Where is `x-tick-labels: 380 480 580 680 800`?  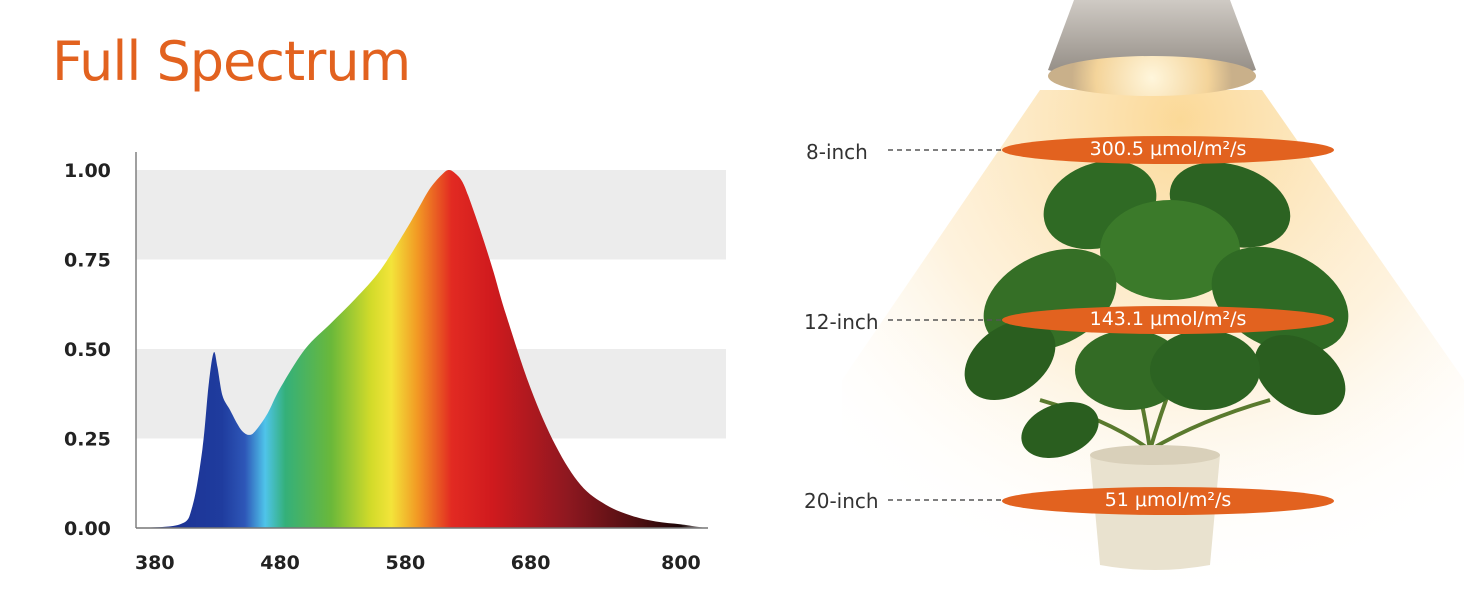 x-tick-labels: 380 480 580 680 800 is located at coordinates (418, 563).